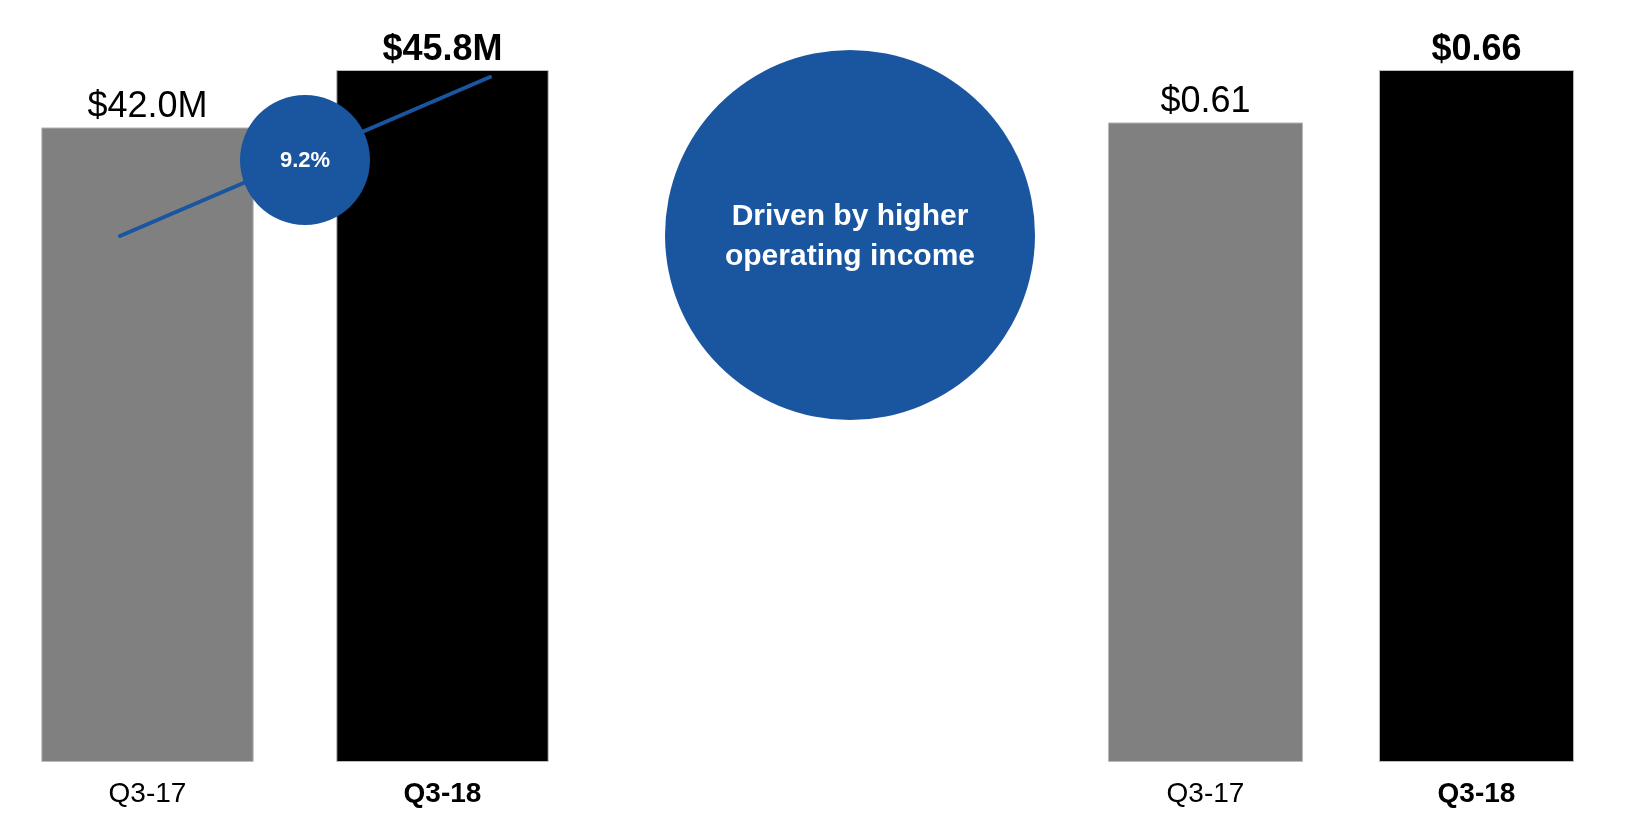 This screenshot has height=822, width=1642. Describe the element at coordinates (1205, 99) in the screenshot. I see `data-label: $0.61` at that location.